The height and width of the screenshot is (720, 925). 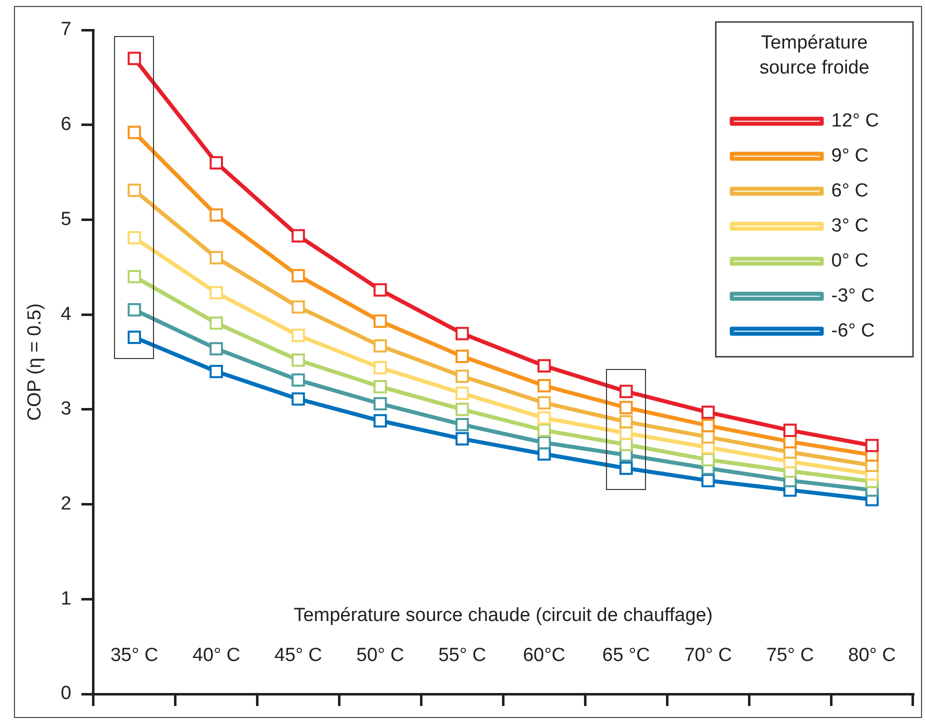 What do you see at coordinates (814, 55) in the screenshot?
I see `legend-title: Température source froide` at bounding box center [814, 55].